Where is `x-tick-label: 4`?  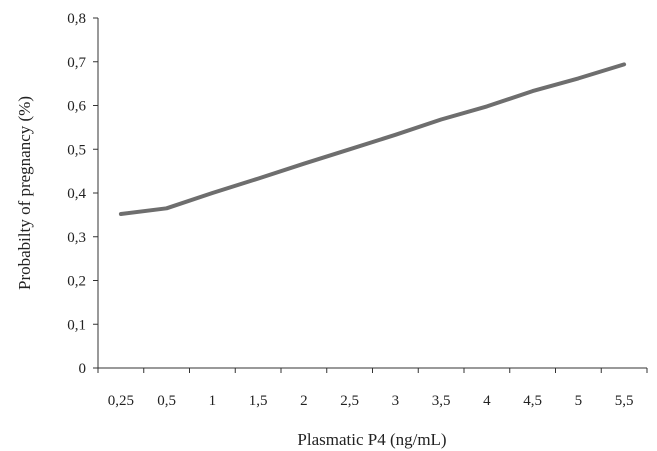 x-tick-label: 4 is located at coordinates (487, 401).